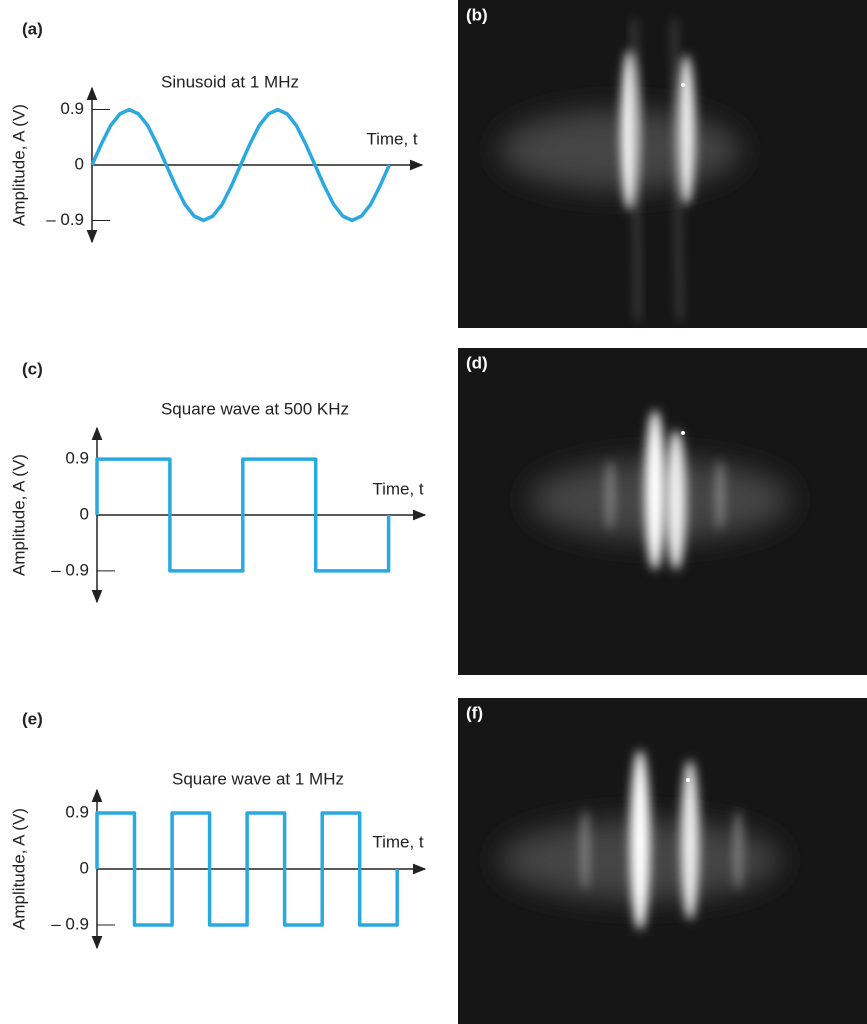 The image size is (867, 1024). Describe the element at coordinates (477, 14) in the screenshot. I see `photo-label: (b)` at that location.